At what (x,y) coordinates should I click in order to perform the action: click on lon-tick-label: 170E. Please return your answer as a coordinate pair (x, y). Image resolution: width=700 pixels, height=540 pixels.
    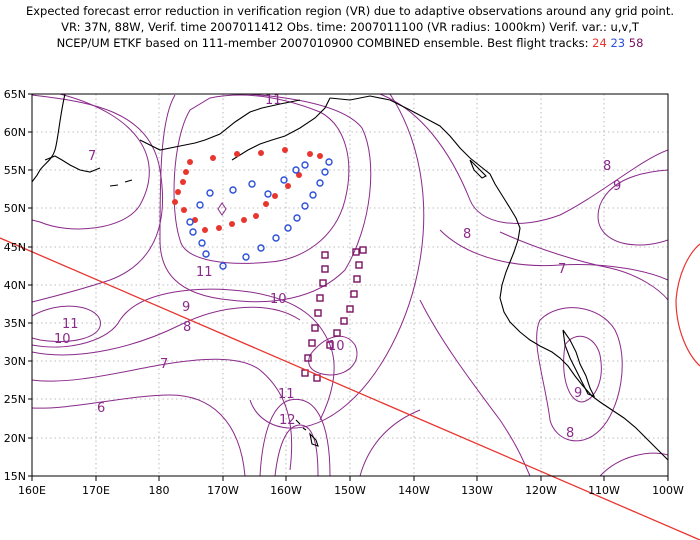
    Looking at the image, I should click on (96, 490).